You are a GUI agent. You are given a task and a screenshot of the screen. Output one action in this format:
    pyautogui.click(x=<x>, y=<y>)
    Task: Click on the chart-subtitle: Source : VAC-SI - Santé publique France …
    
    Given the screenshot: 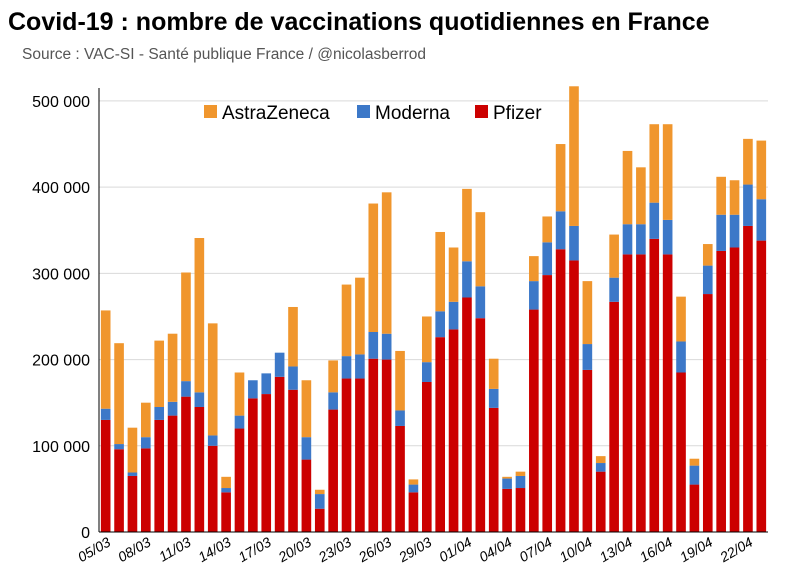 What is the action you would take?
    pyautogui.click(x=224, y=54)
    